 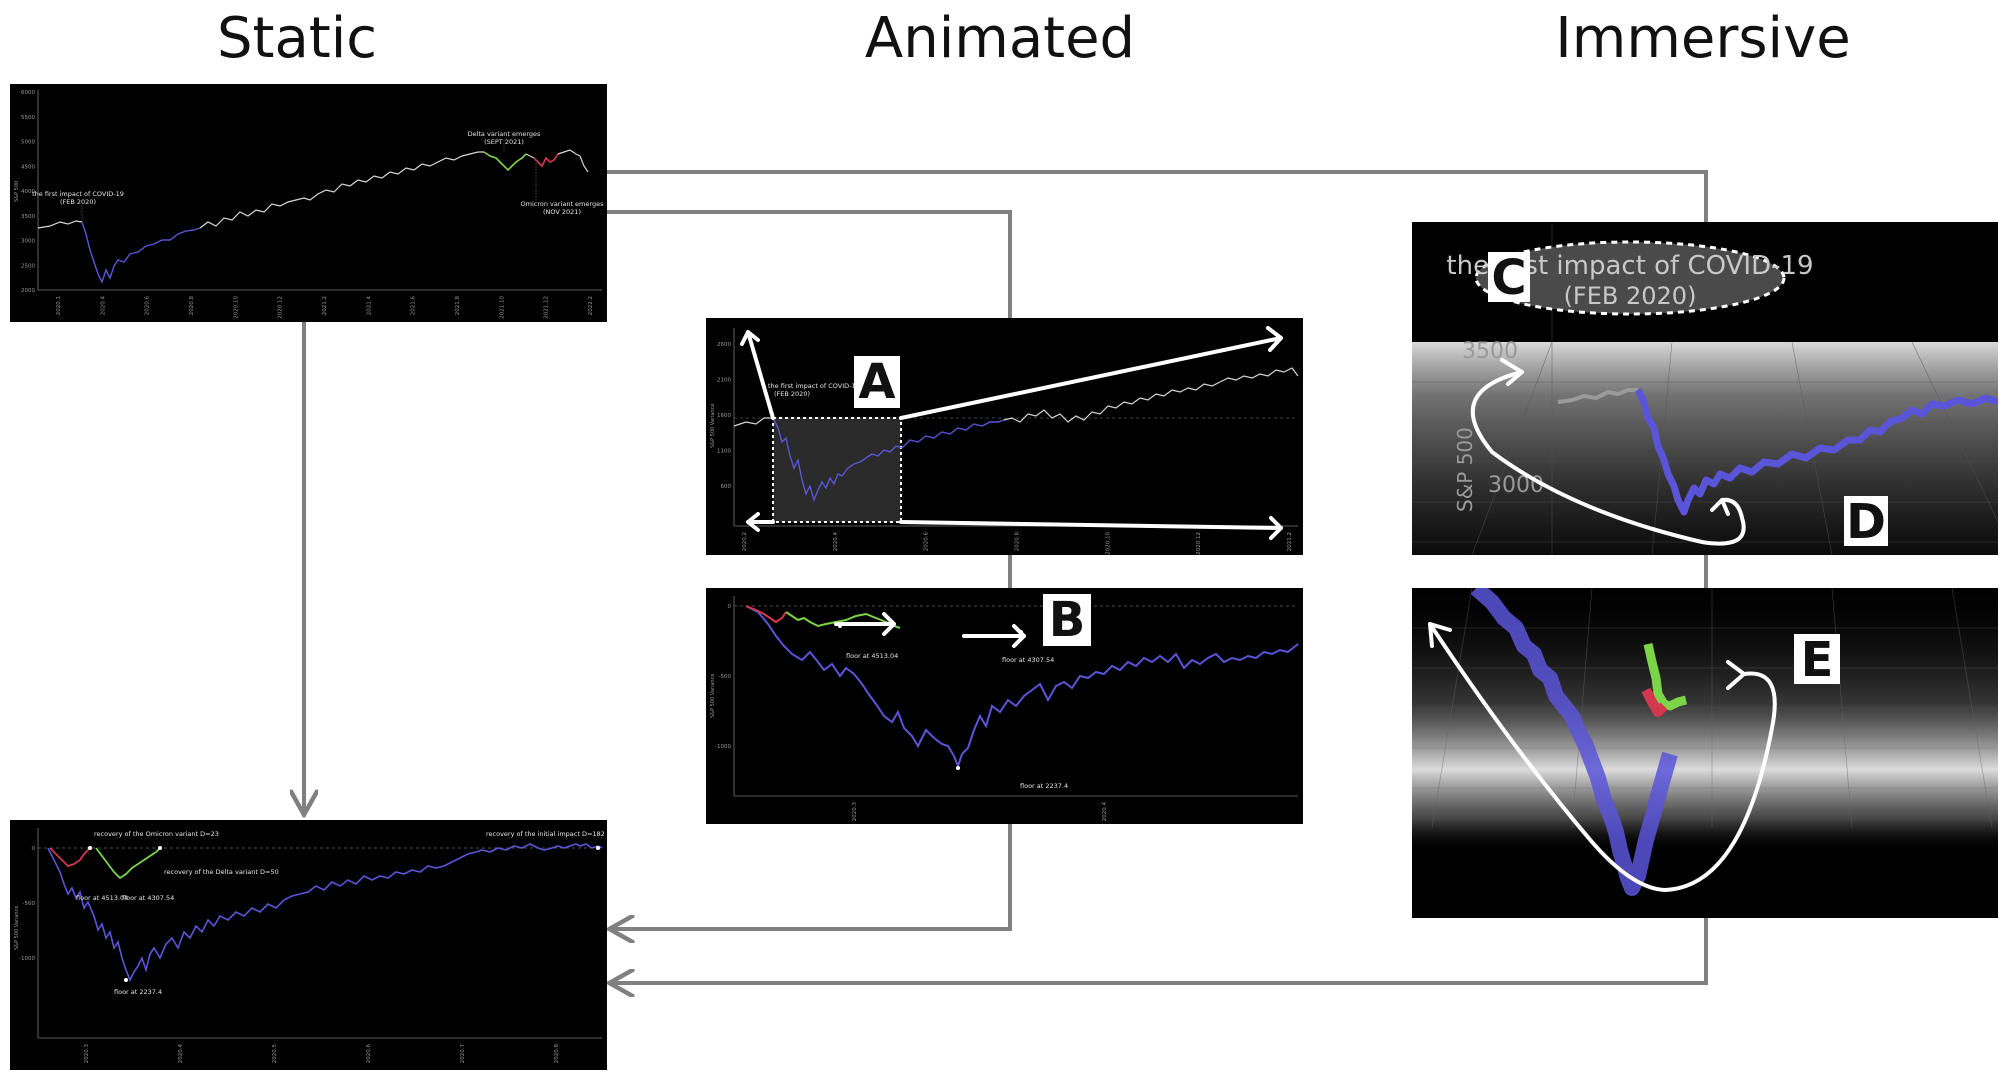 I want to click on x-tick-label: 2021.10, so click(x=502, y=307).